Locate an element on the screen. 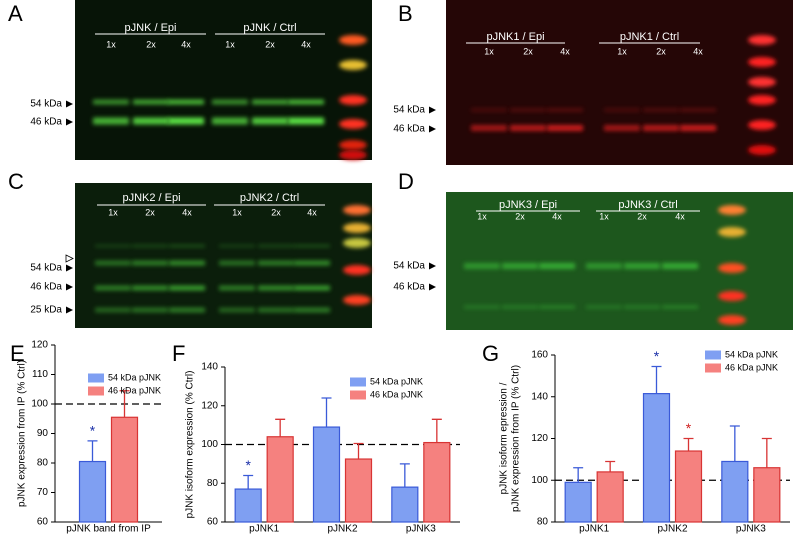 The image size is (793, 535). panel-letter: C is located at coordinates (16, 181).